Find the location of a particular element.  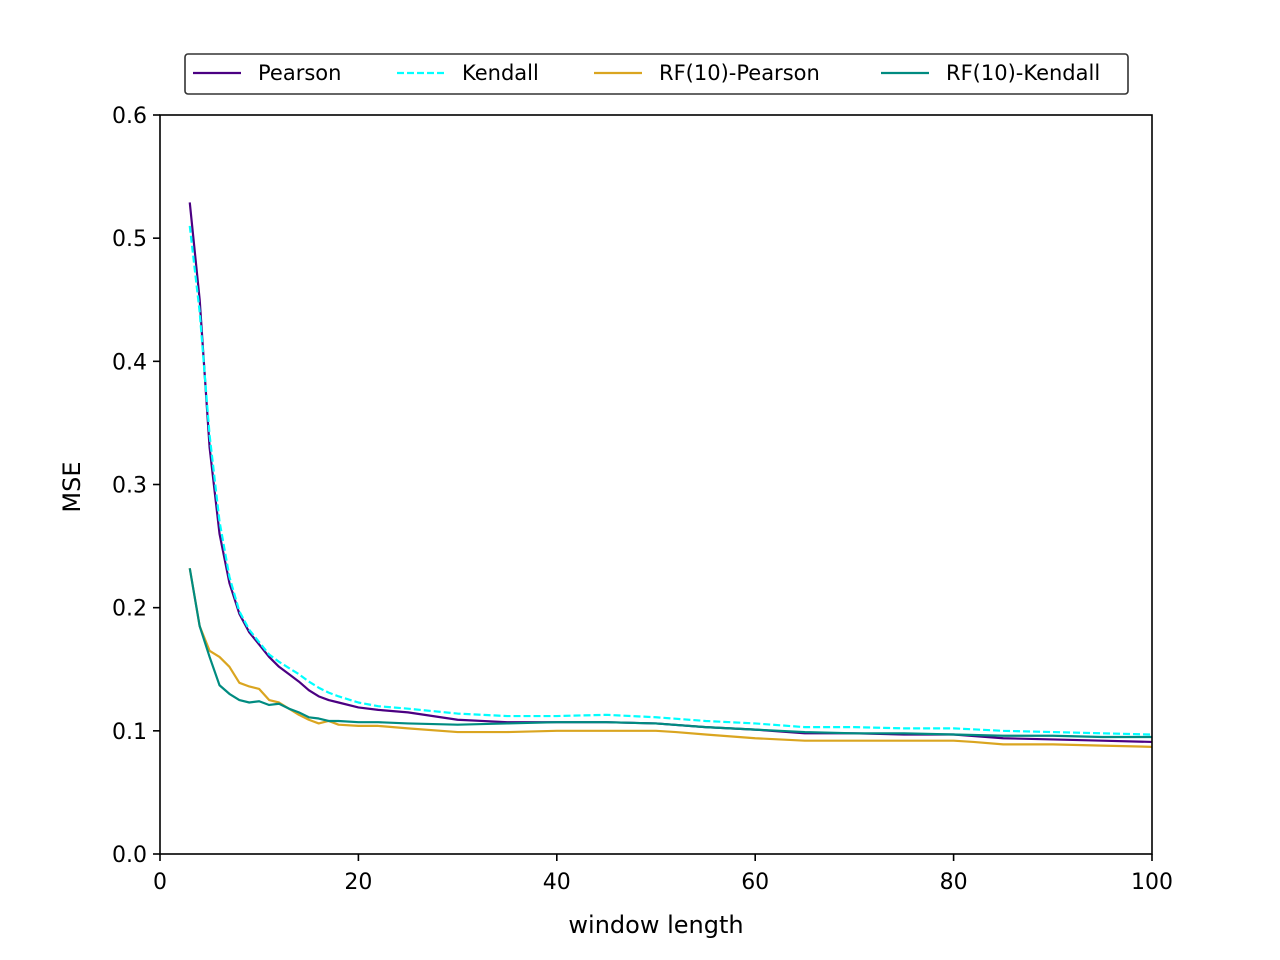

y-tick-label: 0.6 is located at coordinates (129, 116).